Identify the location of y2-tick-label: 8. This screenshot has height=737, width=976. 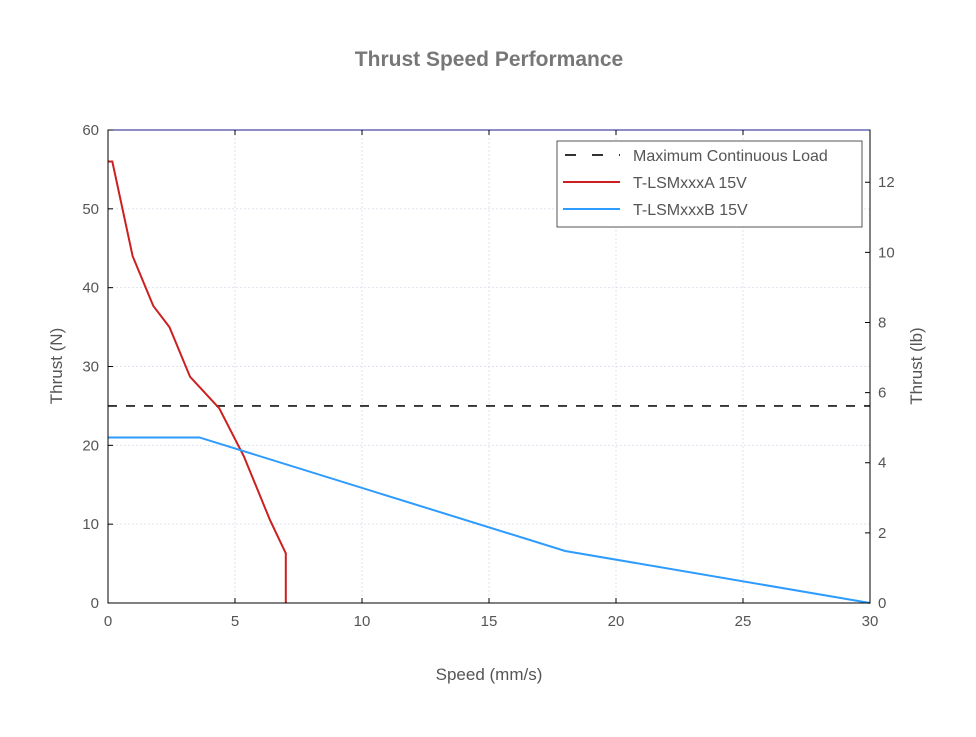
(882, 322).